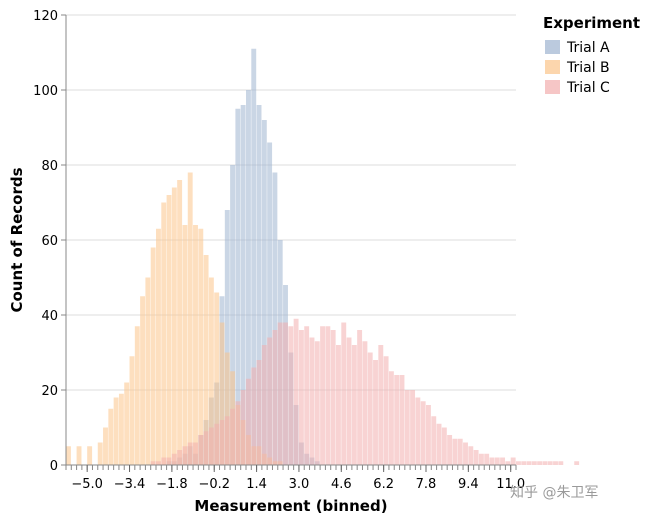  I want to click on legend-label: Trial C, so click(588, 88).